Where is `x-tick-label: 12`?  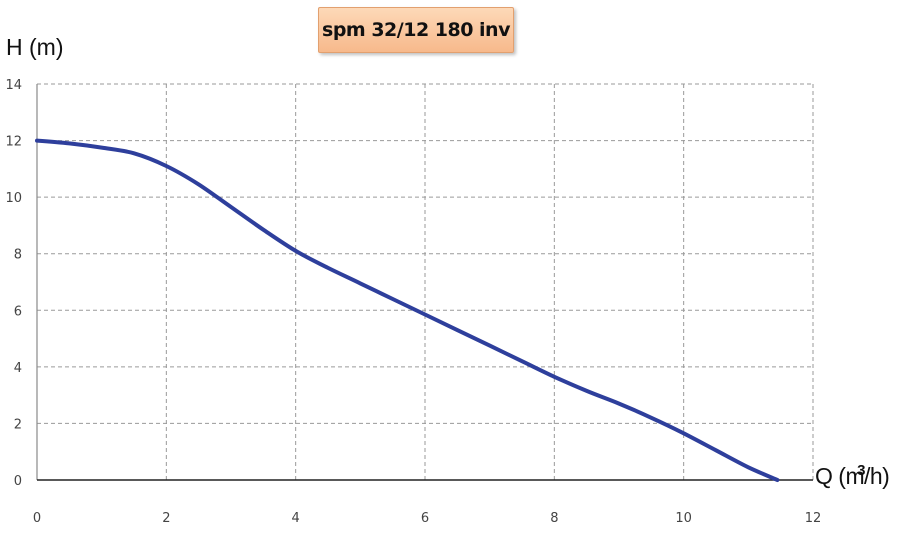
x-tick-label: 12 is located at coordinates (813, 518).